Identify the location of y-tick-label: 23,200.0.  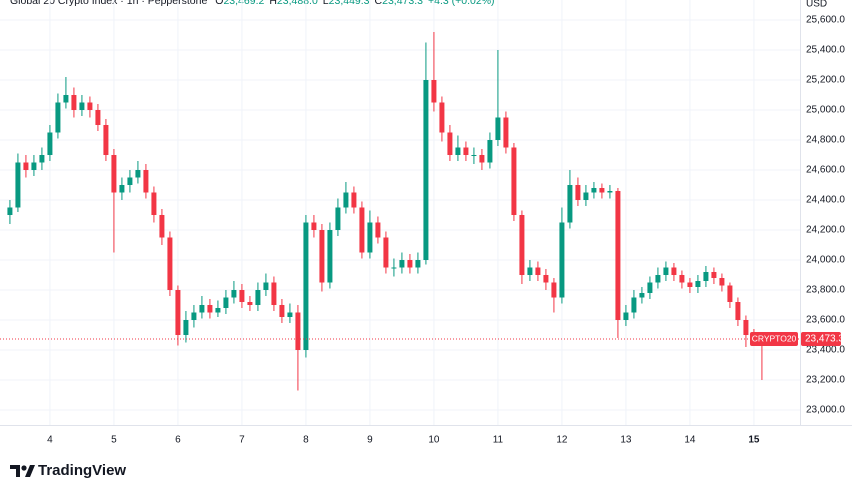
(825, 380).